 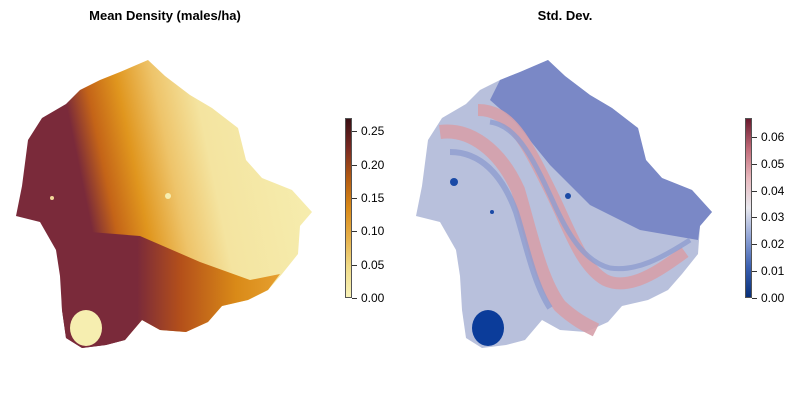 What do you see at coordinates (373, 198) in the screenshot?
I see `colorbar-tick-label: 0.15` at bounding box center [373, 198].